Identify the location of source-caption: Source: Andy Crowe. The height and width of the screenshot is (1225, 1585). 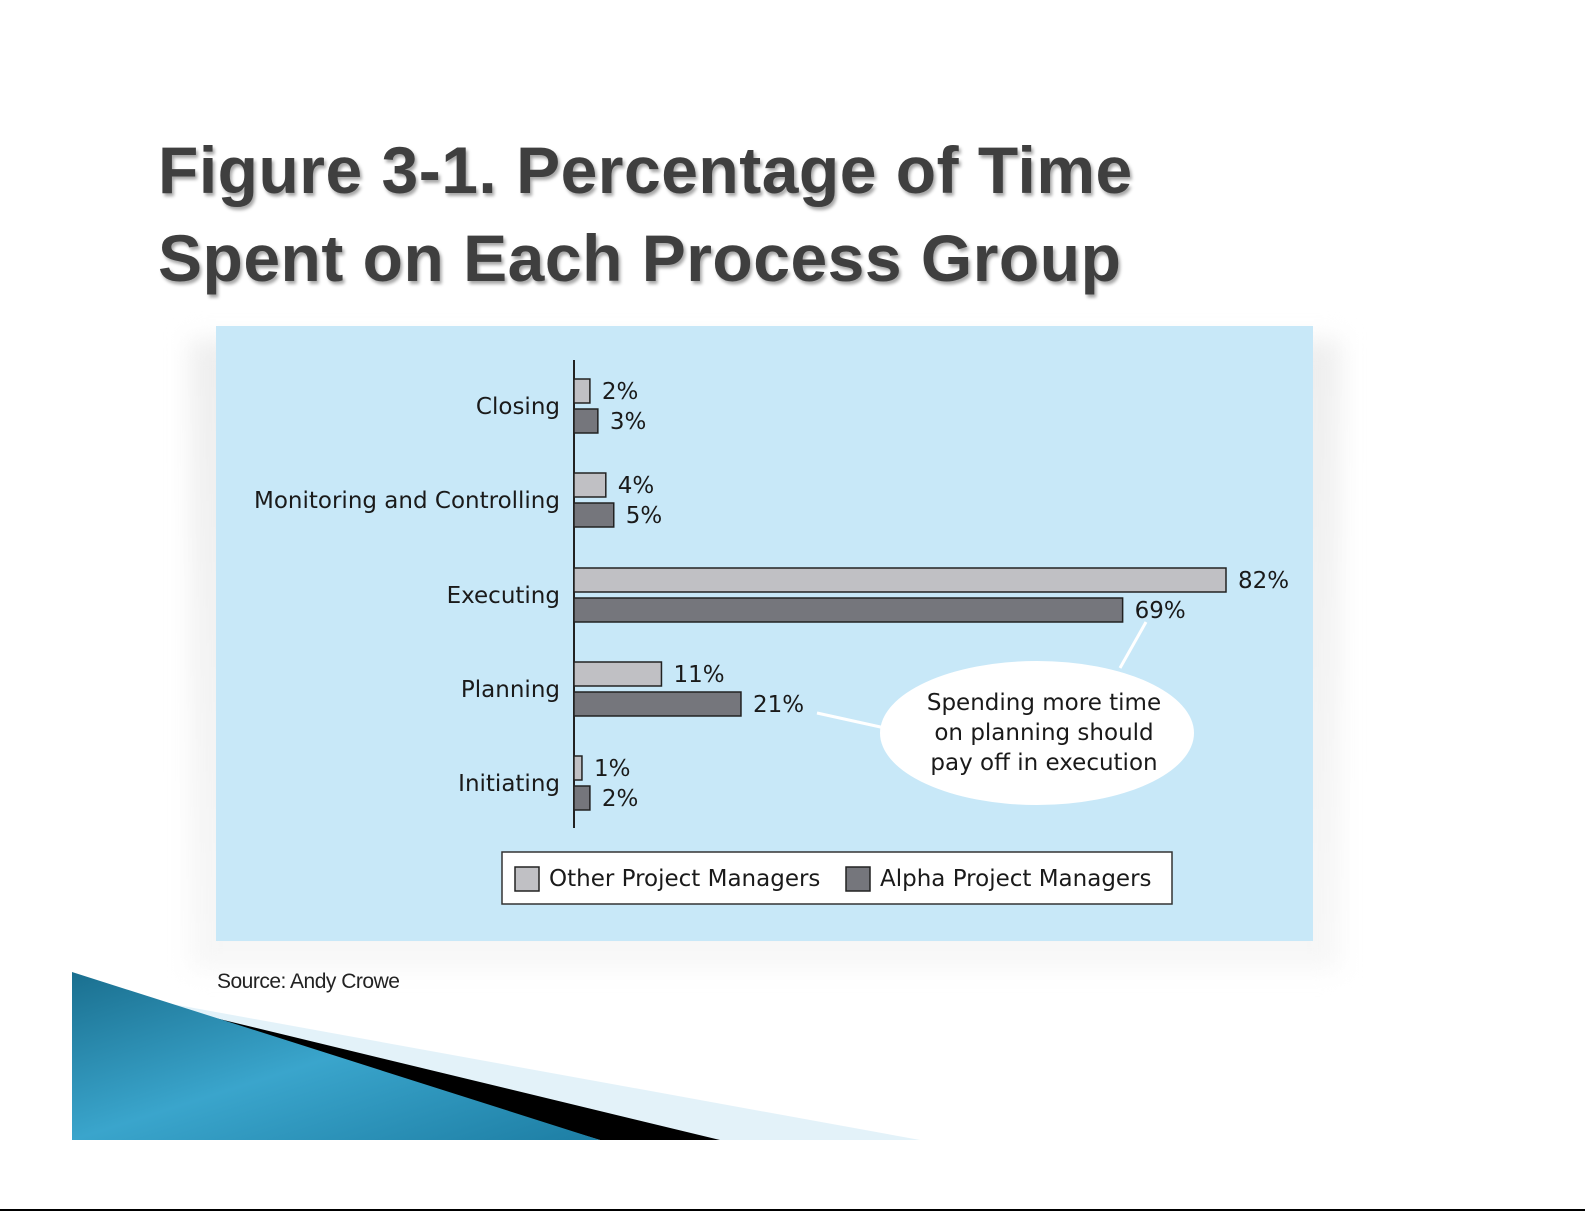
(308, 981).